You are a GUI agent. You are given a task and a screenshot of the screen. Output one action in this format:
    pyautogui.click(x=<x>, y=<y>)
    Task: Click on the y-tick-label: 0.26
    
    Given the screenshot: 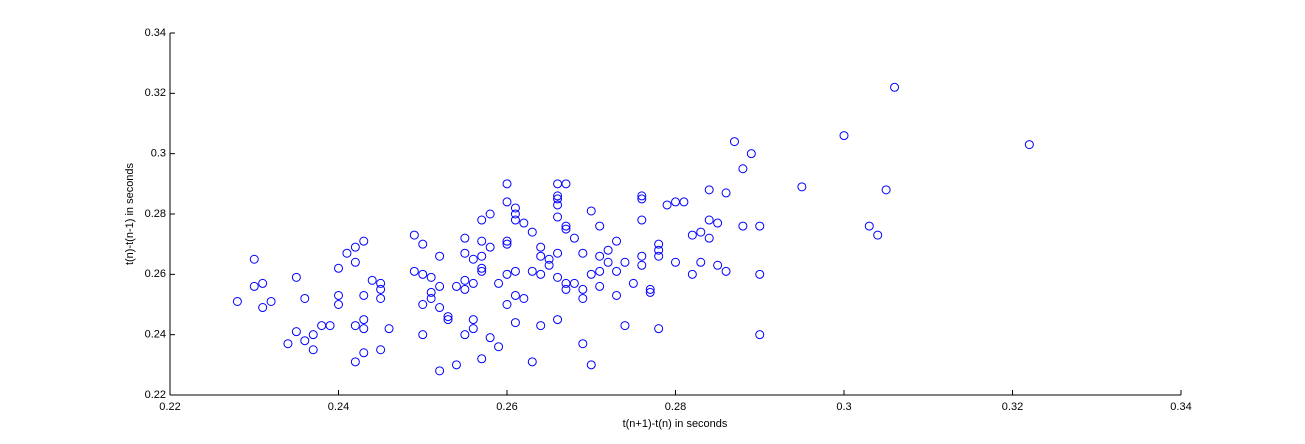 What is the action you would take?
    pyautogui.click(x=155, y=274)
    